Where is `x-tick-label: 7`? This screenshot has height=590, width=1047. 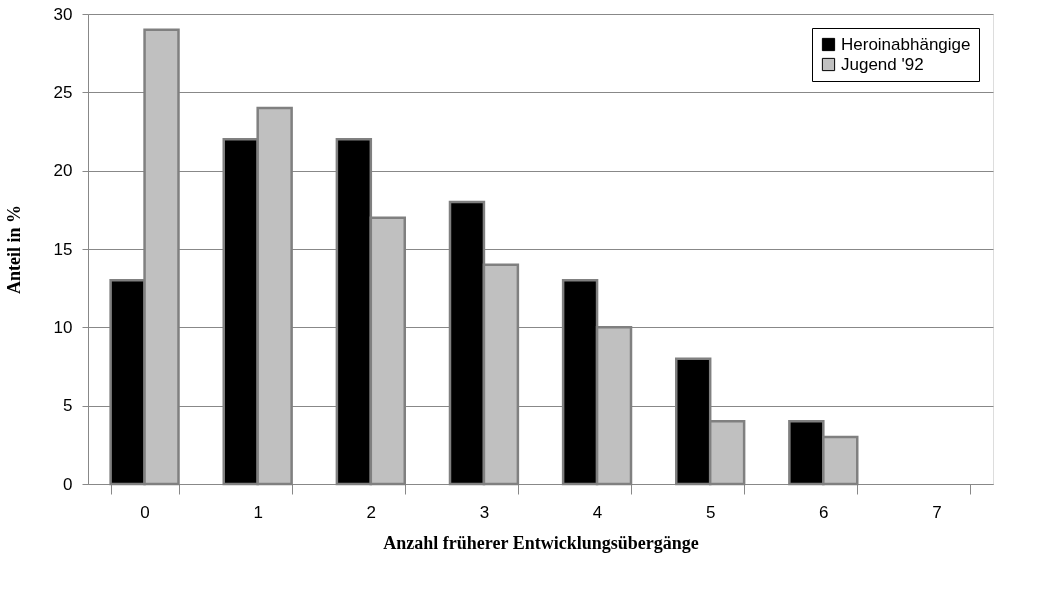 x-tick-label: 7 is located at coordinates (937, 512).